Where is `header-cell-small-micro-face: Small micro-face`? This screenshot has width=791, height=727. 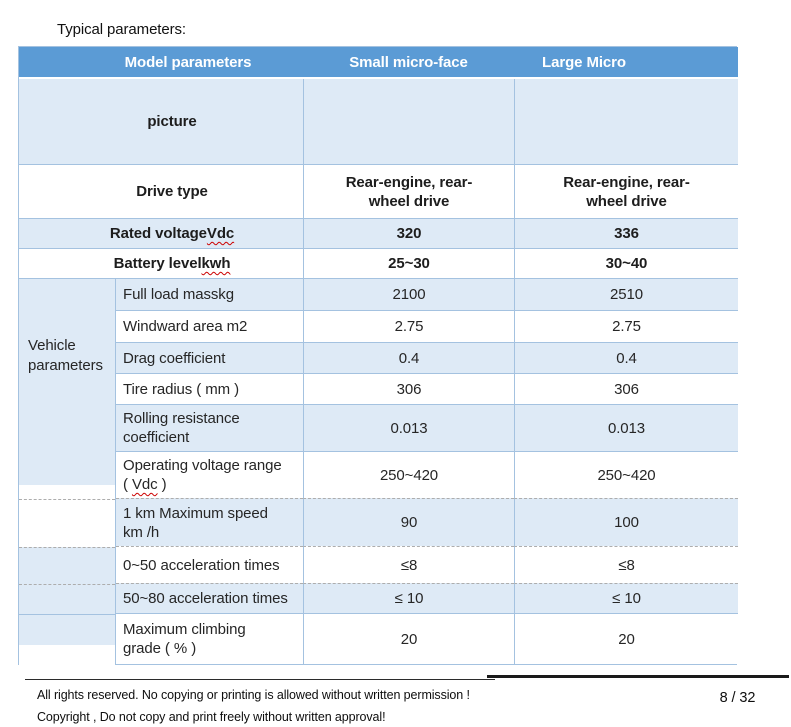 header-cell-small-micro-face: Small micro-face is located at coordinates (408, 63).